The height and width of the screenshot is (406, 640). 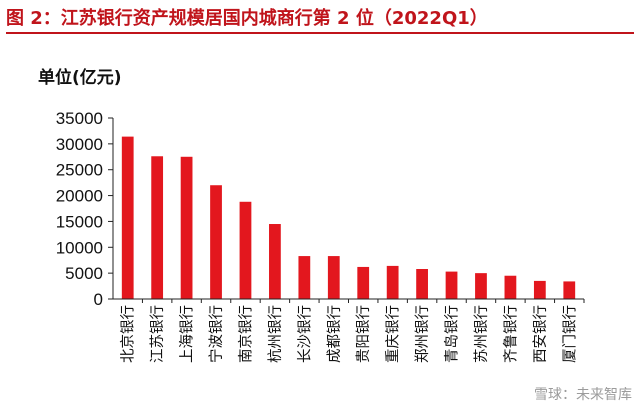 I want to click on y-tick-label: 25000, so click(x=79, y=170).